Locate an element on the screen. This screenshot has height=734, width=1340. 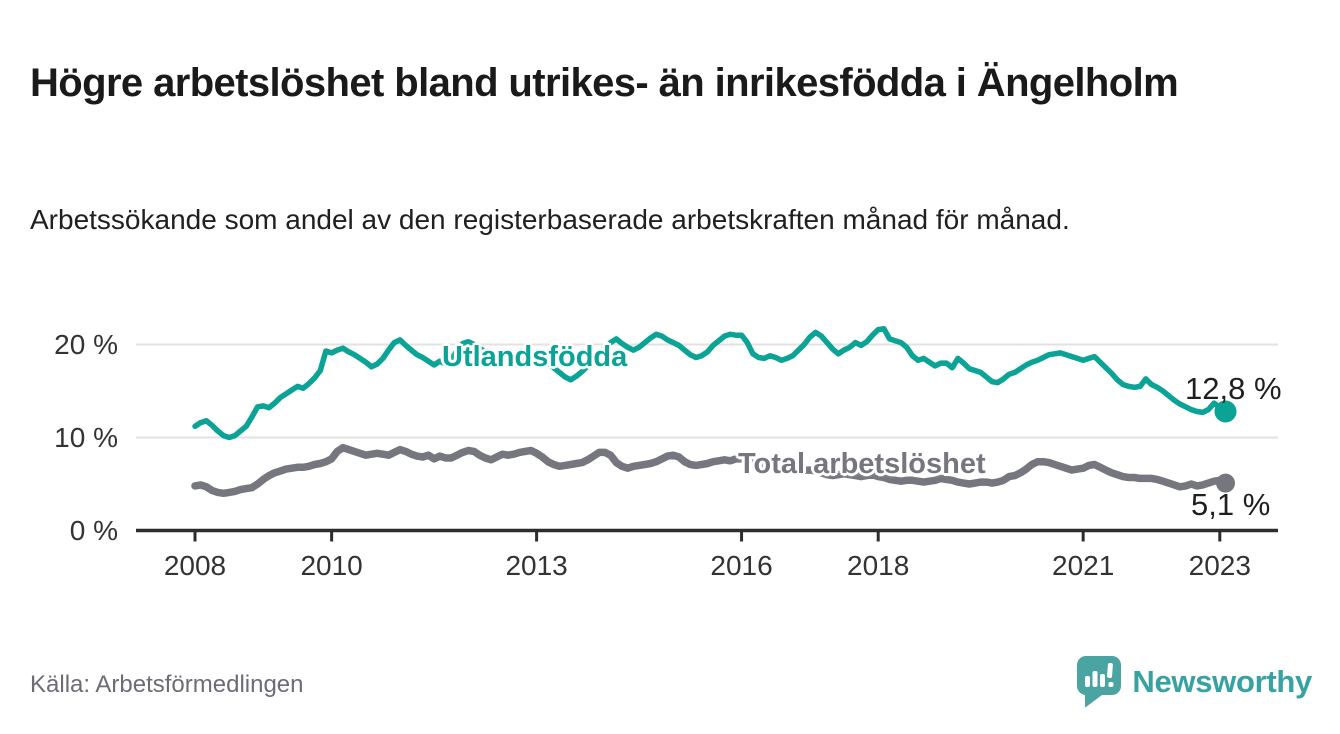
series-label-utlandsfodda: Utlandsfödda is located at coordinates (535, 357).